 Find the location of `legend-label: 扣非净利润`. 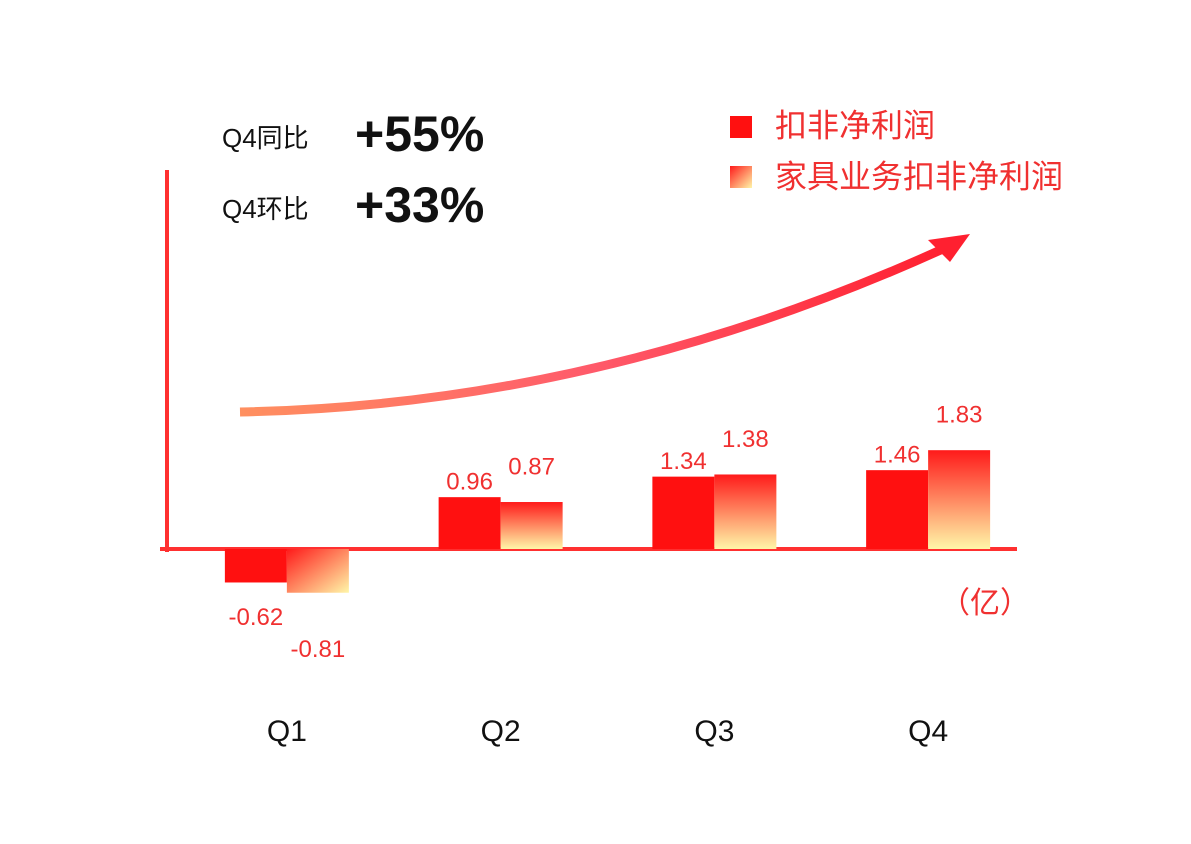

legend-label: 扣非净利润 is located at coordinates (855, 125).